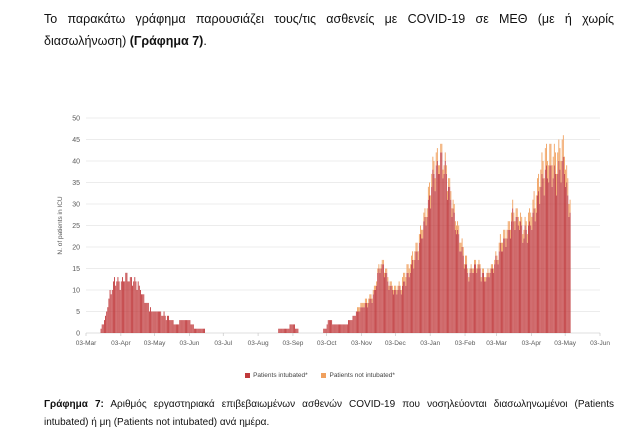  Describe the element at coordinates (276, 375) in the screenshot. I see `legend-item-intubated: Patients intubated*` at that location.